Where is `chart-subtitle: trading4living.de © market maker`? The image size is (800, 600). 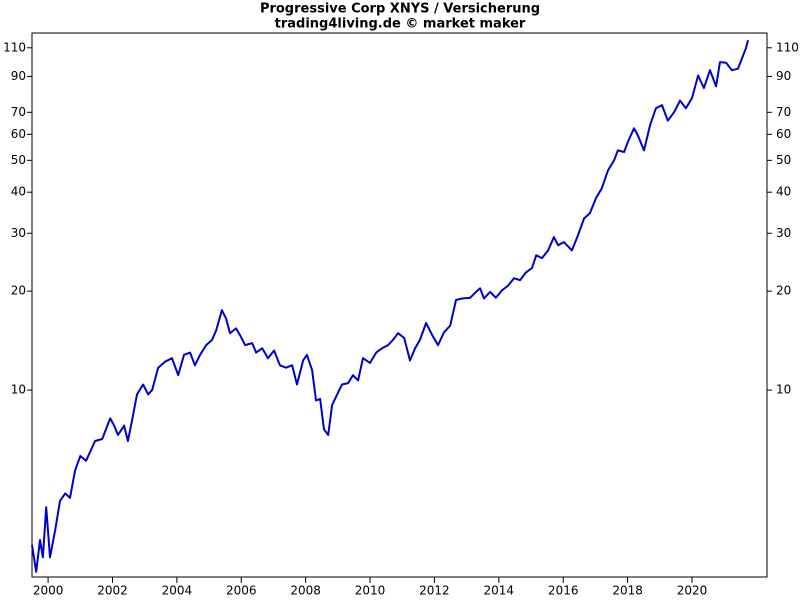
chart-subtitle: trading4living.de © market maker is located at coordinates (400, 24).